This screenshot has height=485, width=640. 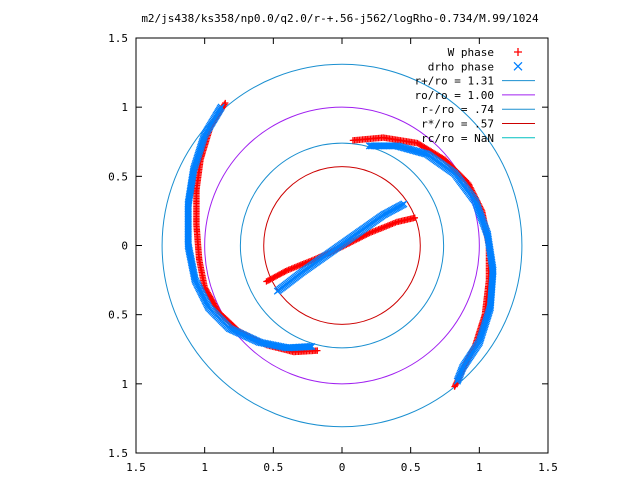 What do you see at coordinates (342, 467) in the screenshot?
I see `x-tick-label: 0` at bounding box center [342, 467].